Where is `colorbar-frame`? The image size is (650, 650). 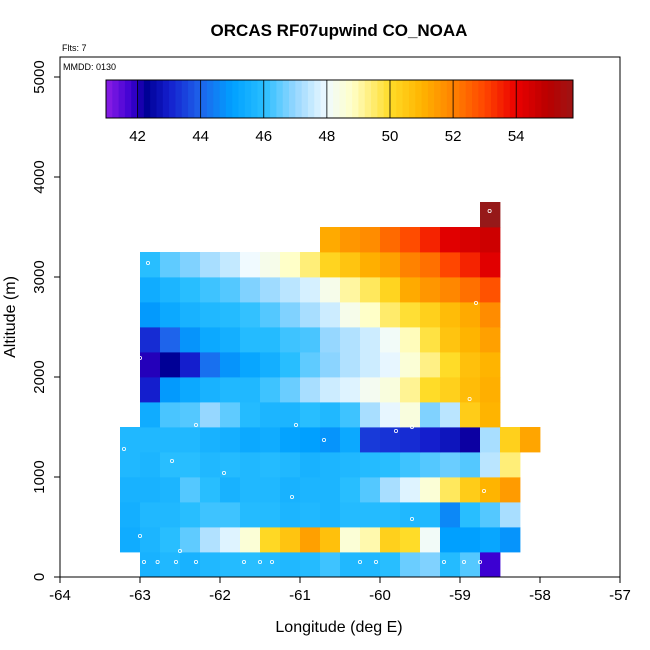 colorbar-frame is located at coordinates (339, 99).